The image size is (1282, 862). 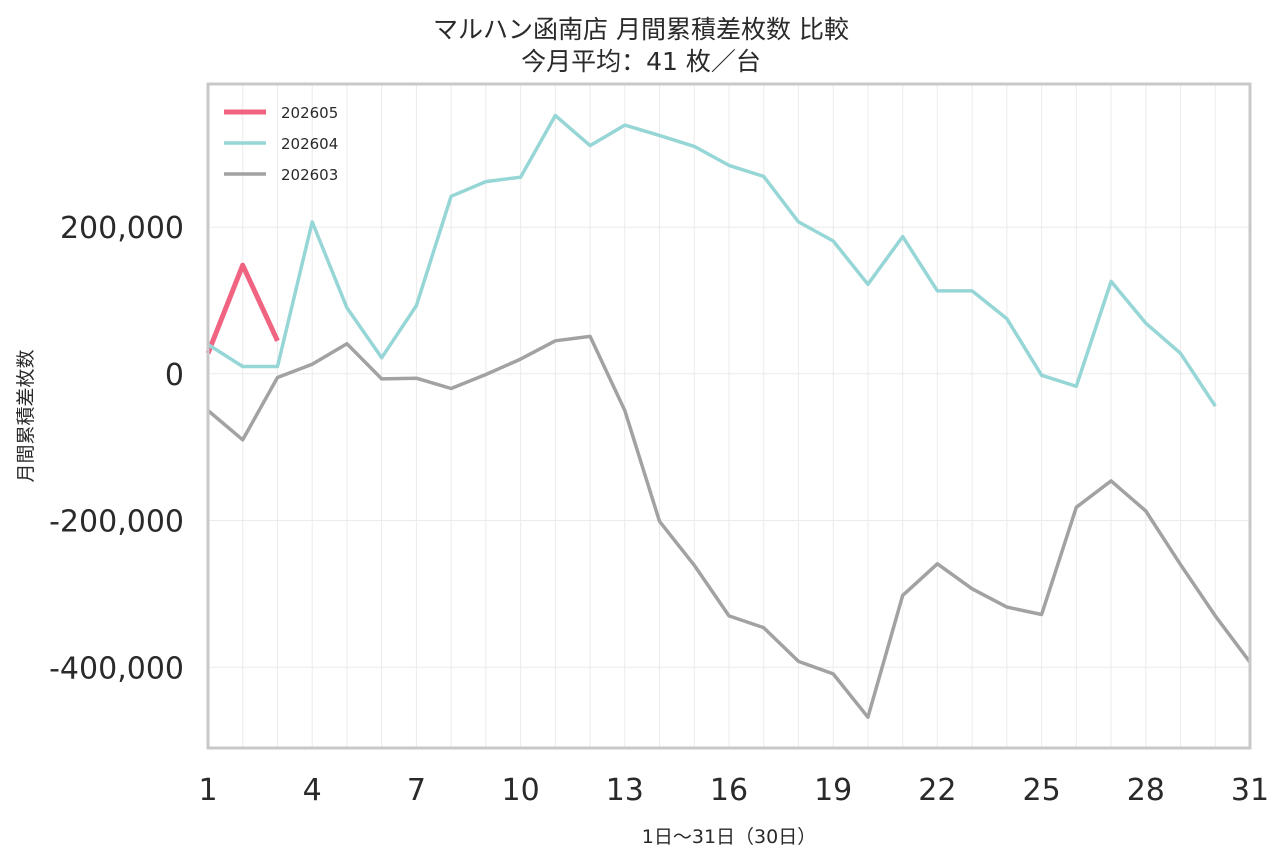 I want to click on x-axis-label: 1日〜31日（30日）, so click(x=729, y=837).